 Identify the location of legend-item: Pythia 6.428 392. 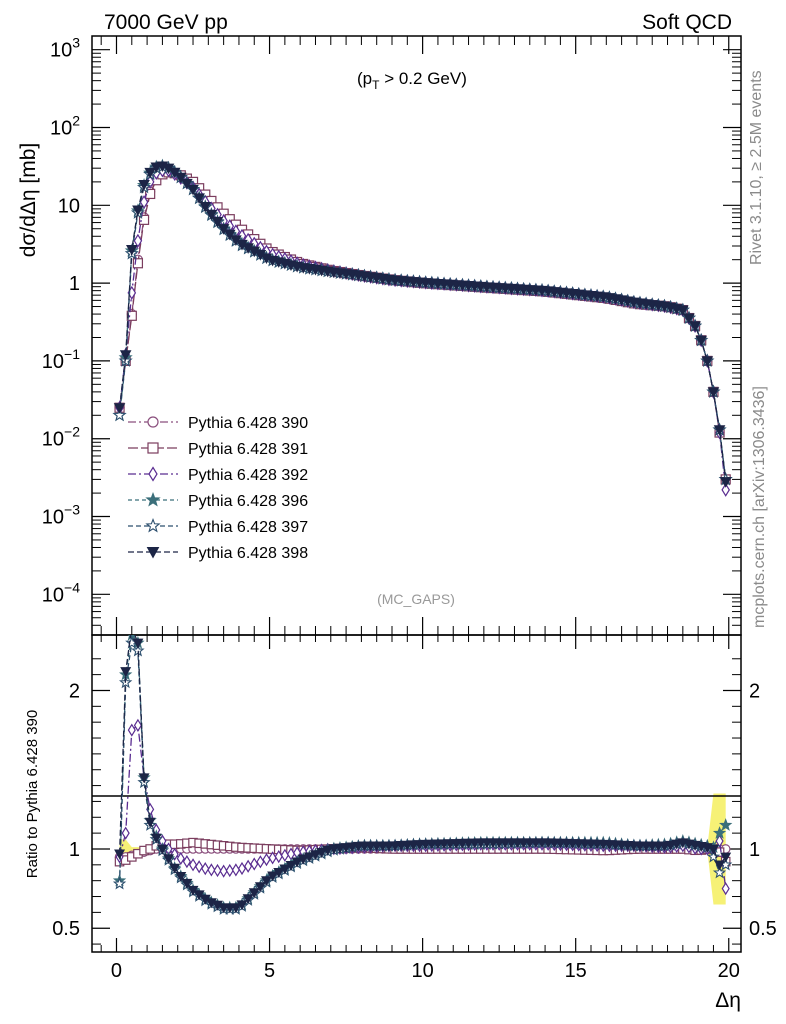
(218, 475).